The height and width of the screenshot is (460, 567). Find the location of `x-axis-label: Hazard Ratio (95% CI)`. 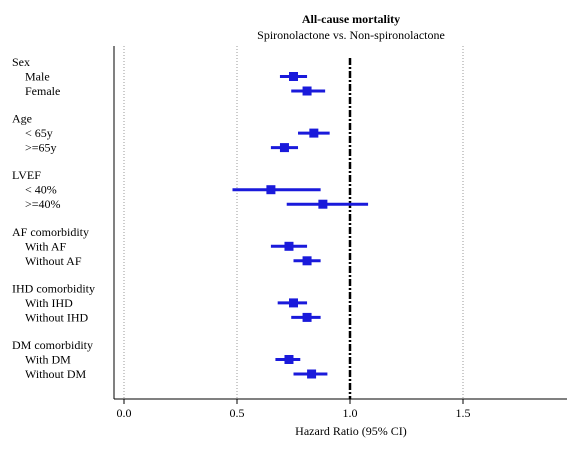

x-axis-label: Hazard Ratio (95% CI) is located at coordinates (351, 431).